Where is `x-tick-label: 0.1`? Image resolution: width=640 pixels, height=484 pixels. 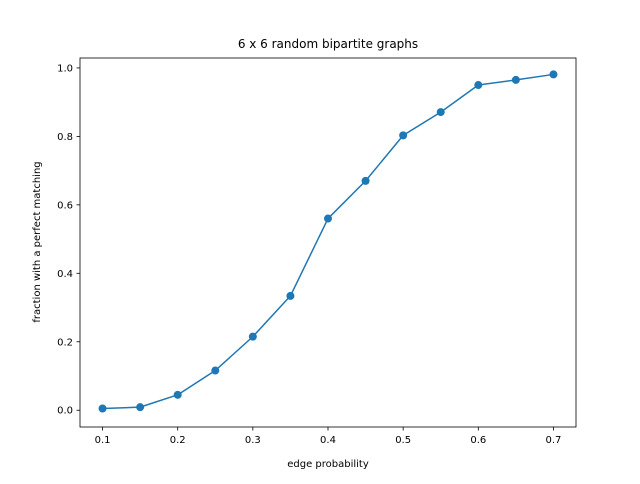 x-tick-label: 0.1 is located at coordinates (103, 440).